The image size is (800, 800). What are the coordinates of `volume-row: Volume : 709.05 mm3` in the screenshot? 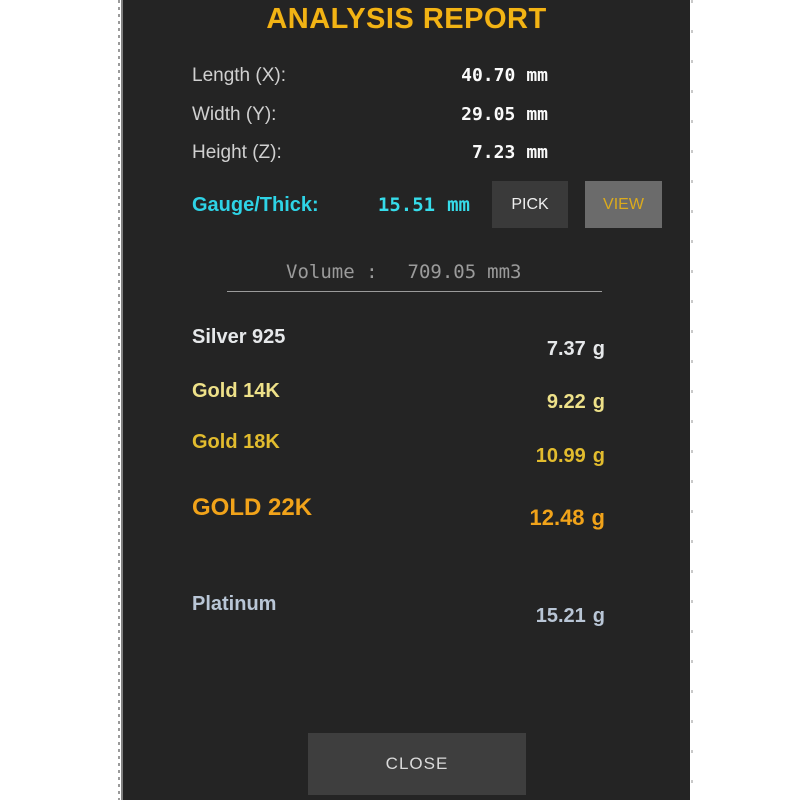 It's located at (403, 272).